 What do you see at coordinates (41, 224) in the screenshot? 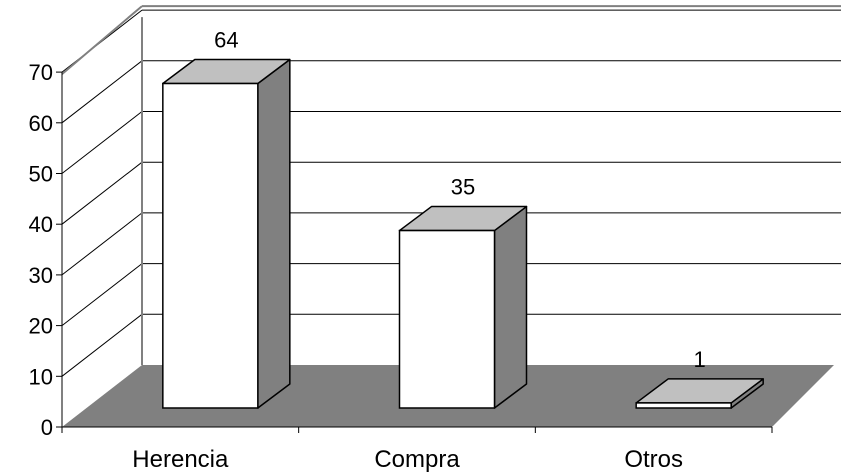
I see `y-tick-label: 40` at bounding box center [41, 224].